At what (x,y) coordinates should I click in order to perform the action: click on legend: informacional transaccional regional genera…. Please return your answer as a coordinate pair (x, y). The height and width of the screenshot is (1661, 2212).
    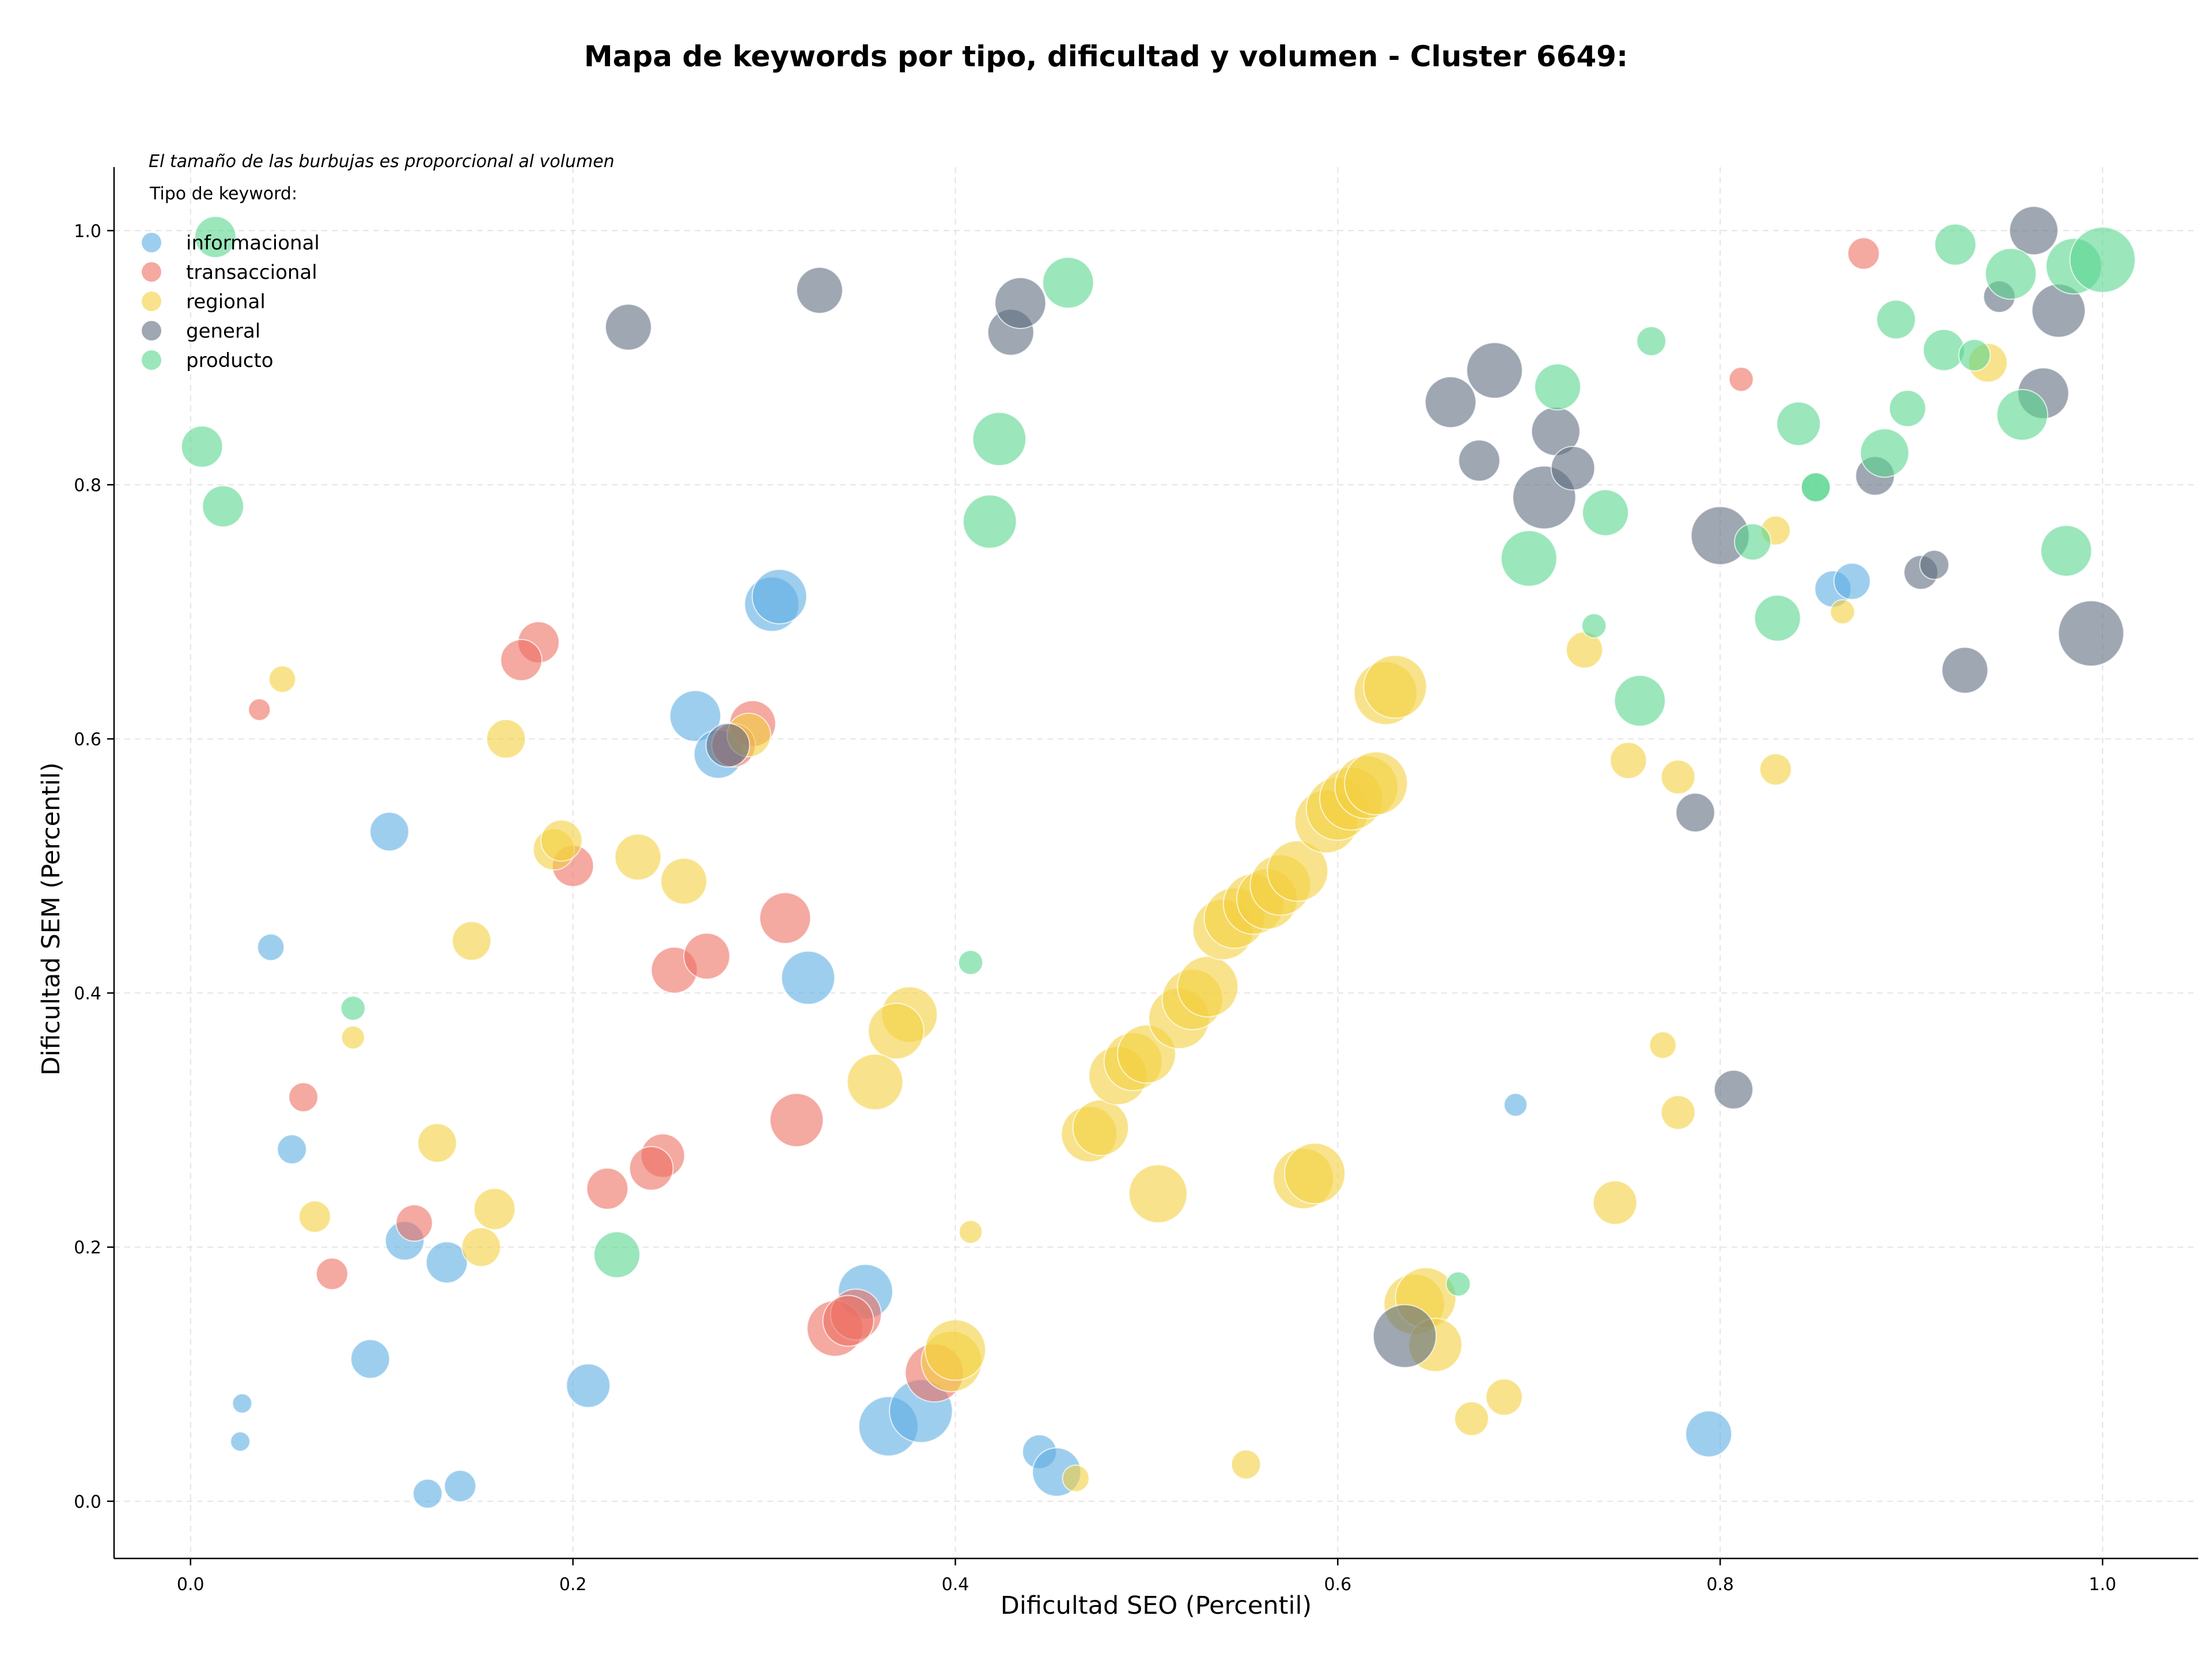
    Looking at the image, I should click on (231, 302).